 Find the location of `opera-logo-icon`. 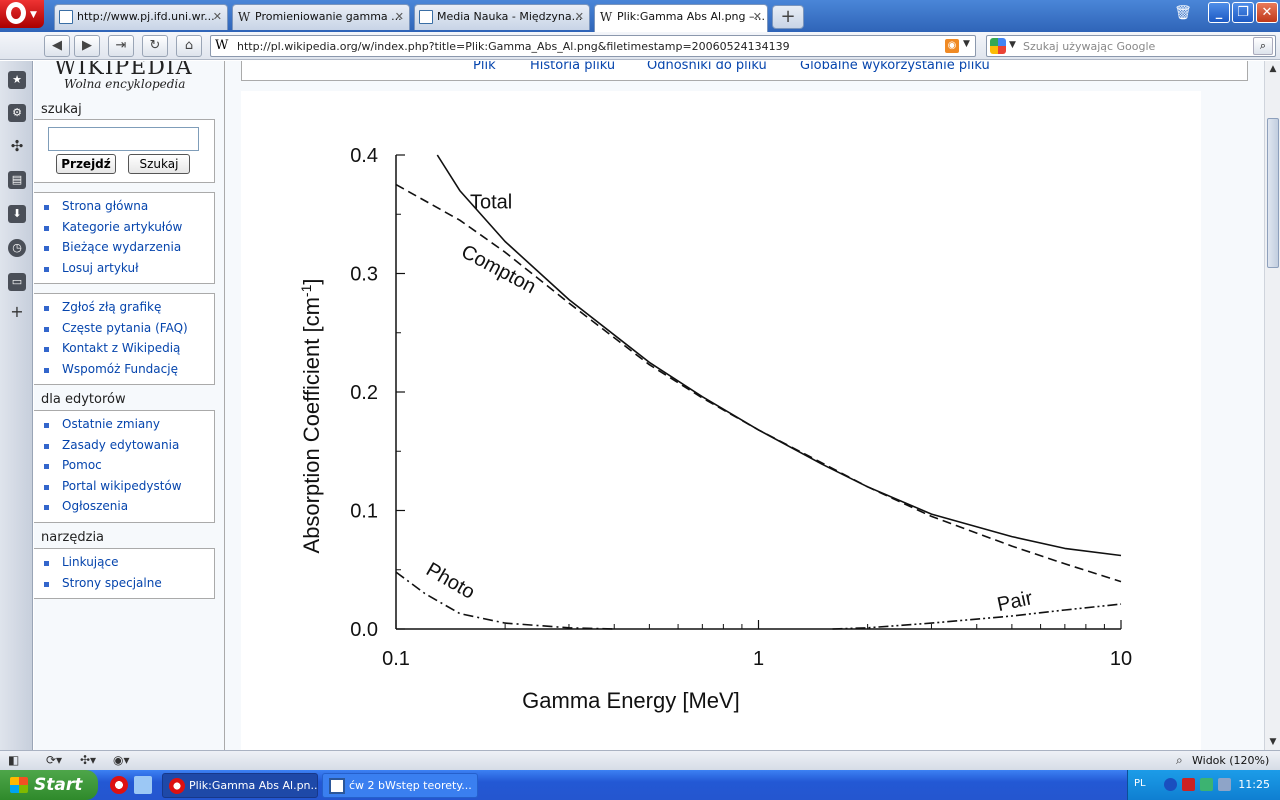

opera-logo-icon is located at coordinates (16, 13).